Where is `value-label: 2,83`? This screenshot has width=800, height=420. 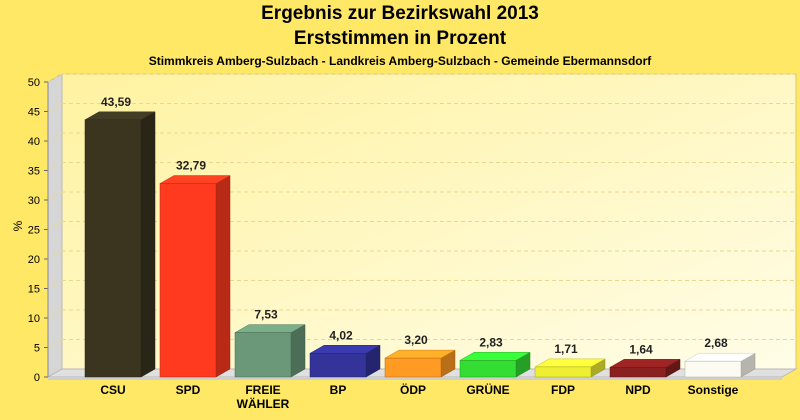
value-label: 2,83 is located at coordinates (491, 342).